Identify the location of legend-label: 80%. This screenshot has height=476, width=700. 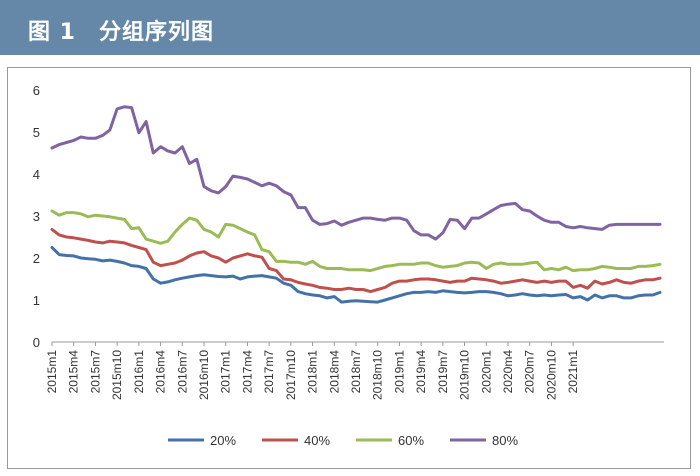
(505, 440).